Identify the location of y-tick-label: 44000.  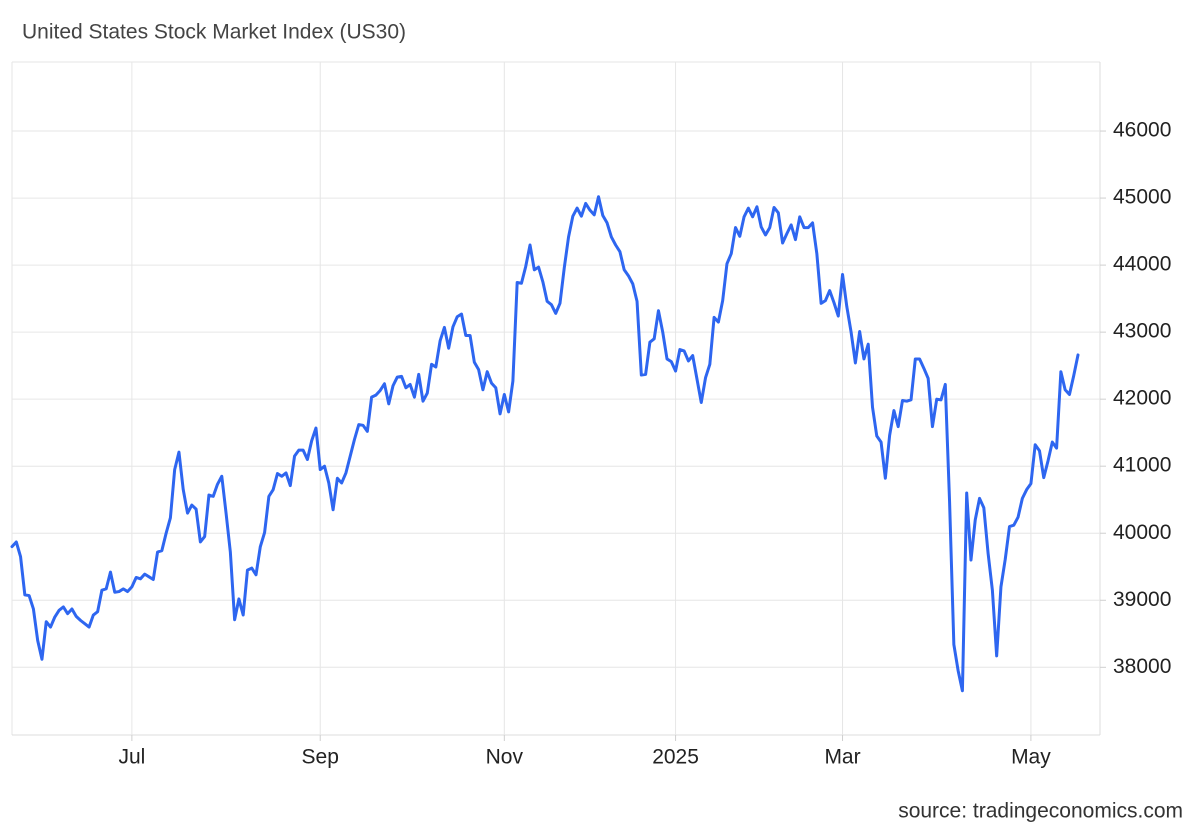
(1142, 264).